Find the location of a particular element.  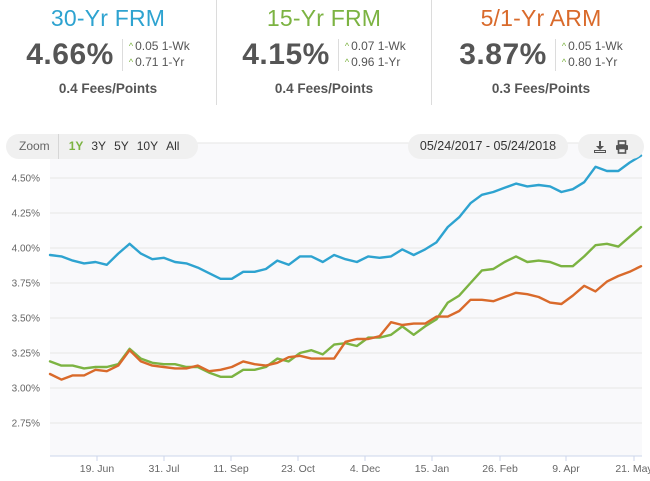

zoom-5y-button: 5Y is located at coordinates (121, 146).